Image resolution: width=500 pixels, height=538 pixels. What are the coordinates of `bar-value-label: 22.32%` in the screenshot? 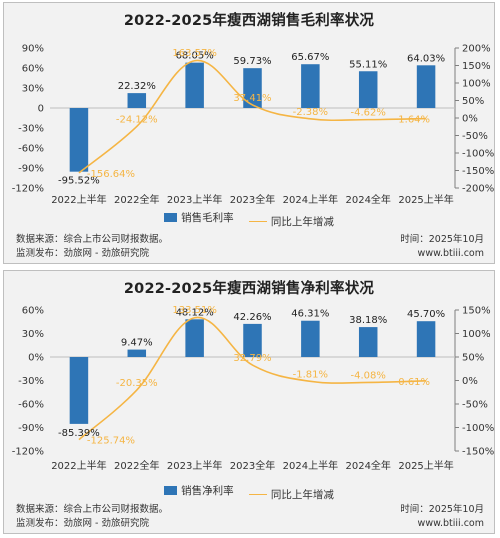 It's located at (137, 86).